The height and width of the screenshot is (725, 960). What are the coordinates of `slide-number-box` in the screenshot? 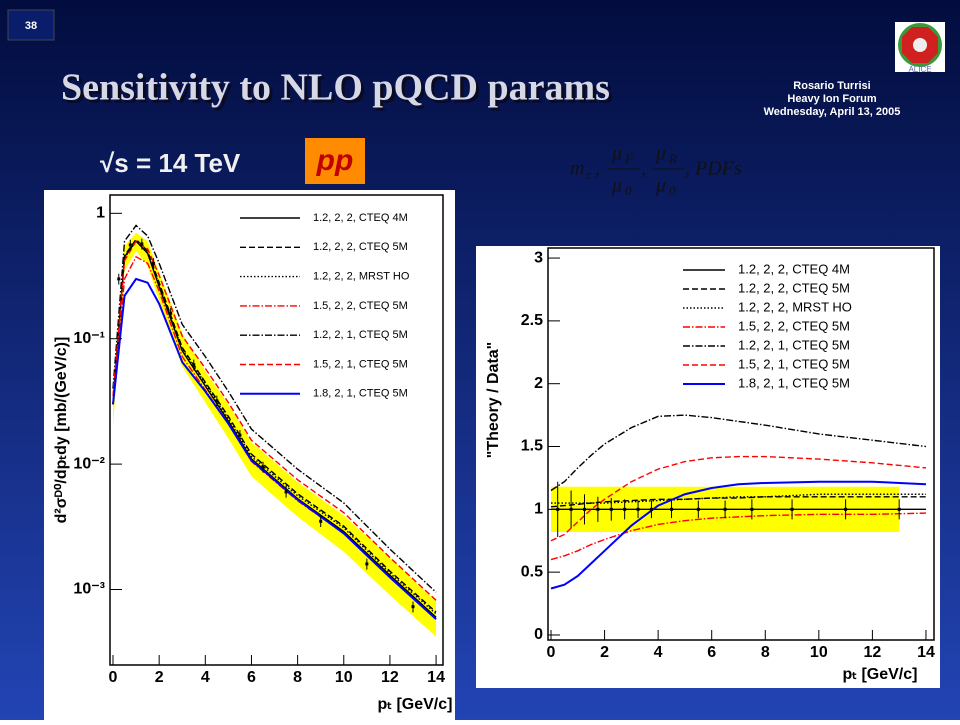 It's located at (31, 25).